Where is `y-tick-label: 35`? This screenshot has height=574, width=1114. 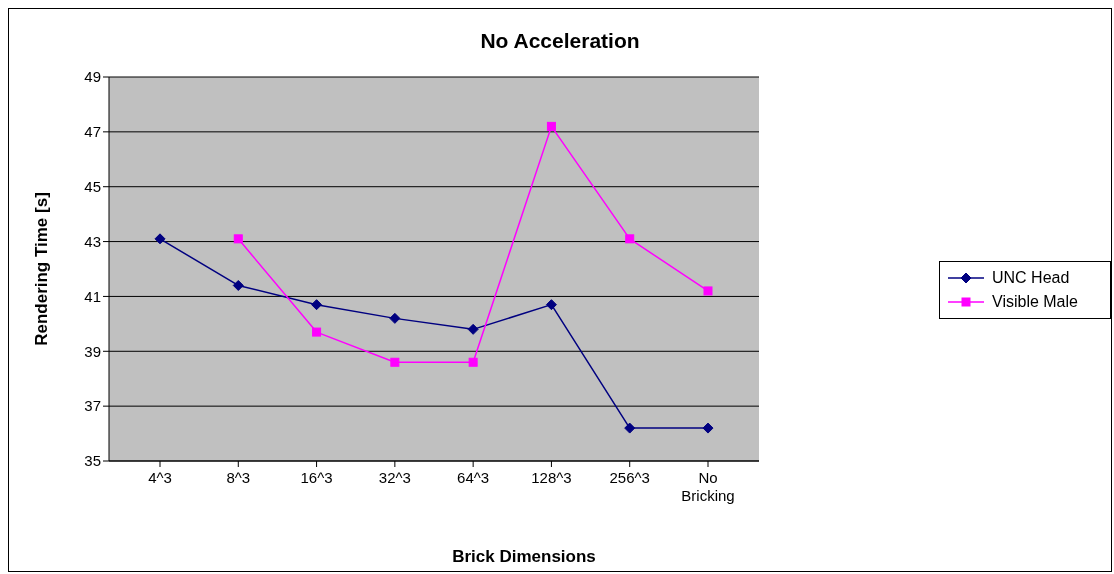 y-tick-label: 35 is located at coordinates (92, 461).